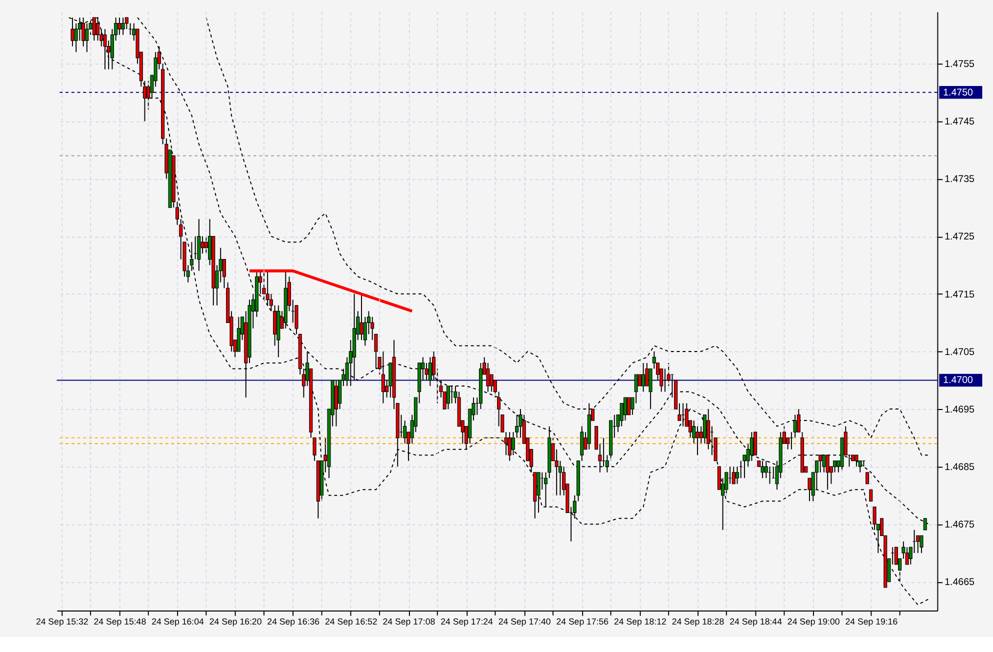  What do you see at coordinates (871, 621) in the screenshot?
I see `x-tick-label: 24 Sep 19:16` at bounding box center [871, 621].